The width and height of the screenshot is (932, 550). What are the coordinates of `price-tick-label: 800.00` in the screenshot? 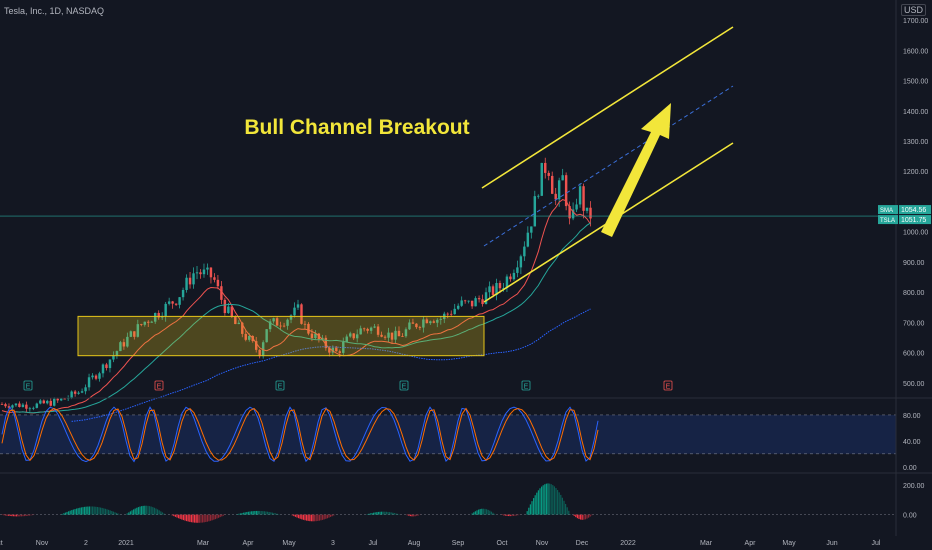 It's located at (914, 293).